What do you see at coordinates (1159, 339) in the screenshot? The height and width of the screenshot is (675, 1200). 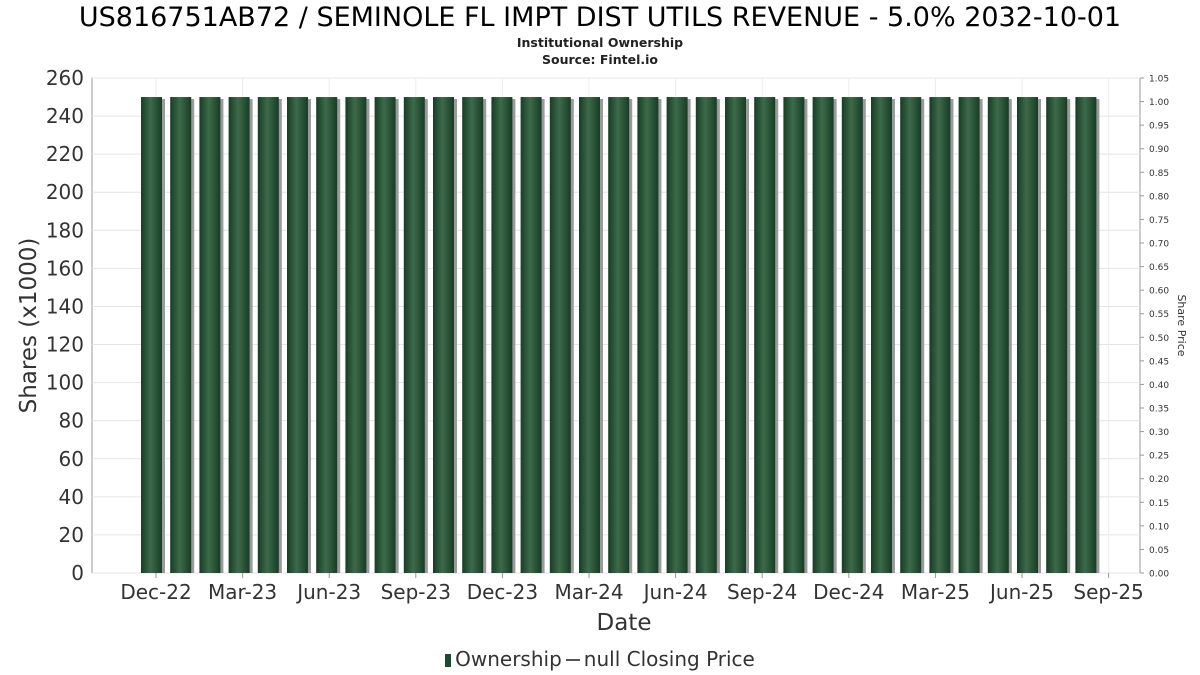 I see `y2-tick-label: 0.50` at bounding box center [1159, 339].